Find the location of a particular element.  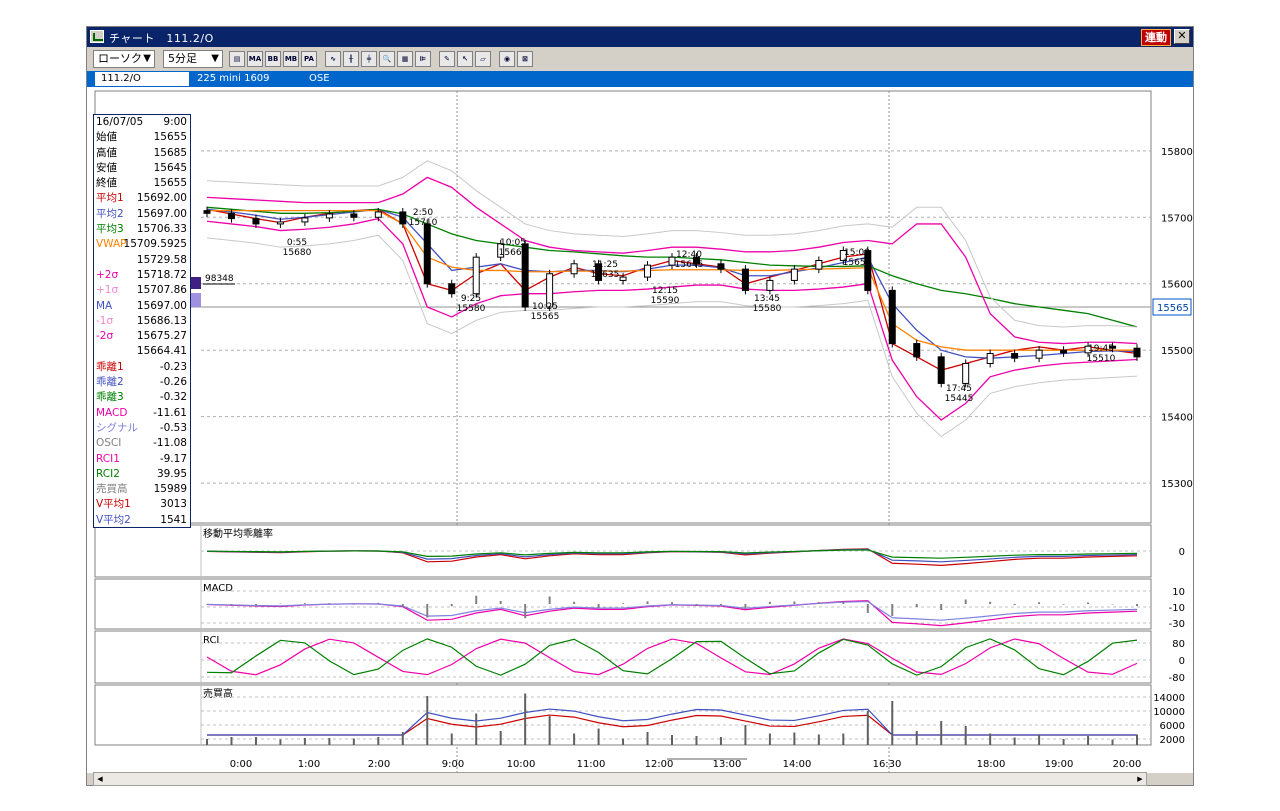

panel-row-value: 15706.33 is located at coordinates (161, 229).